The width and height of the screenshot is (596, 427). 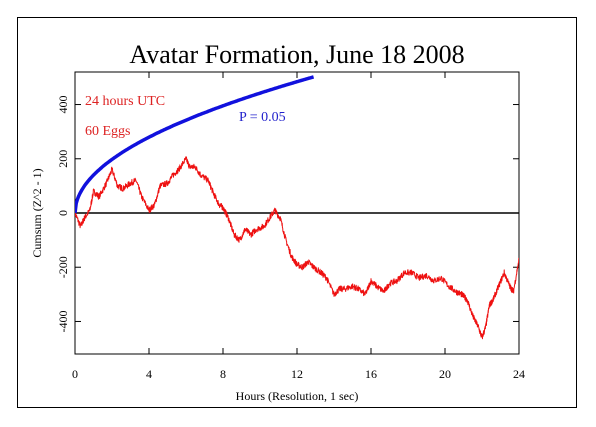 I want to click on y-axis-label: Cumsum (Z^2 - 1), so click(x=37, y=212).